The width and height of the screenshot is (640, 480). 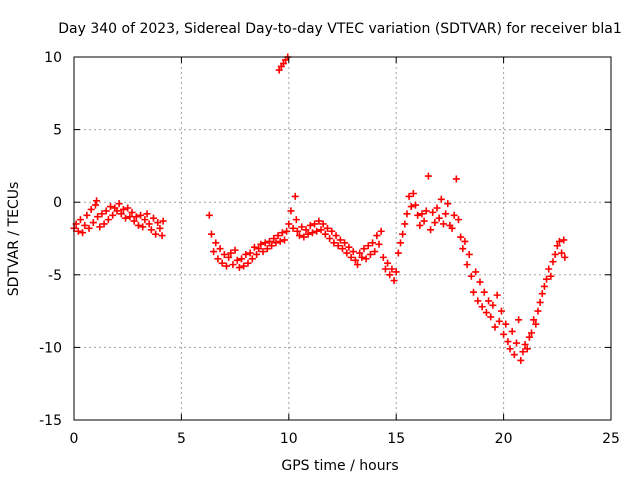 What do you see at coordinates (339, 466) in the screenshot?
I see `x-axis-label: GPS time / hours` at bounding box center [339, 466].